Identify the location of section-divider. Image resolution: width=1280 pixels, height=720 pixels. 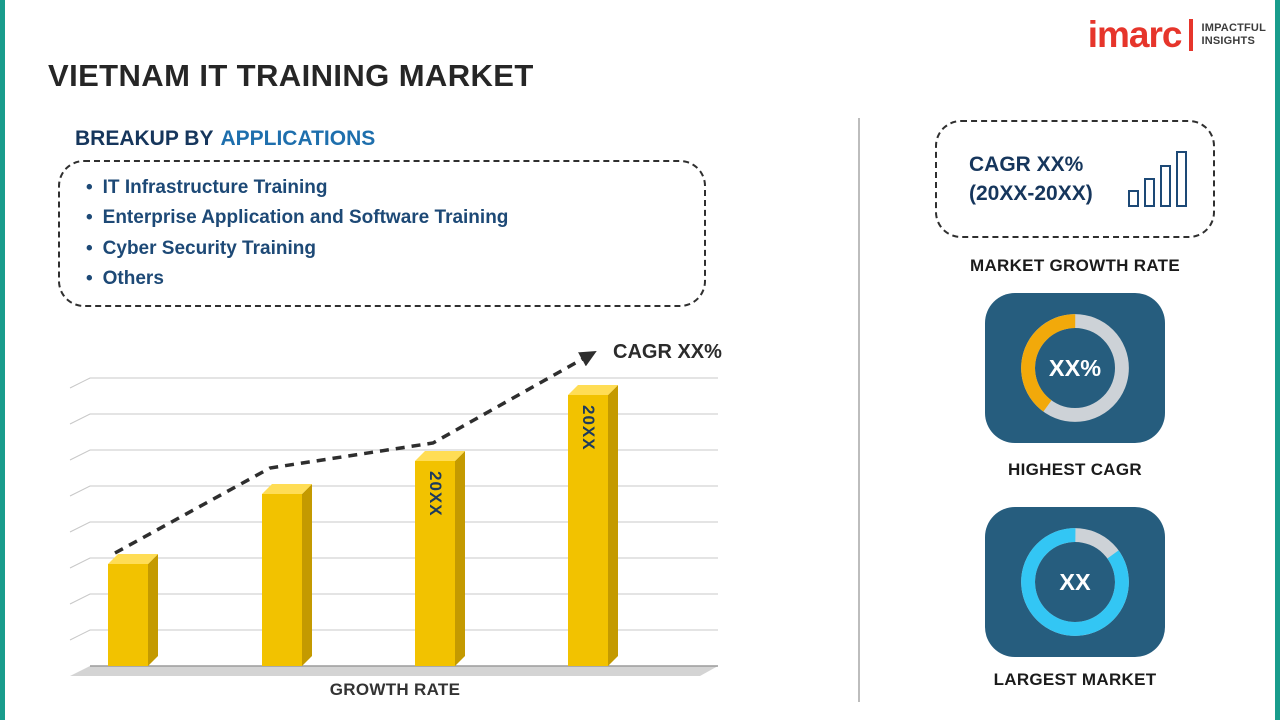
(859, 410).